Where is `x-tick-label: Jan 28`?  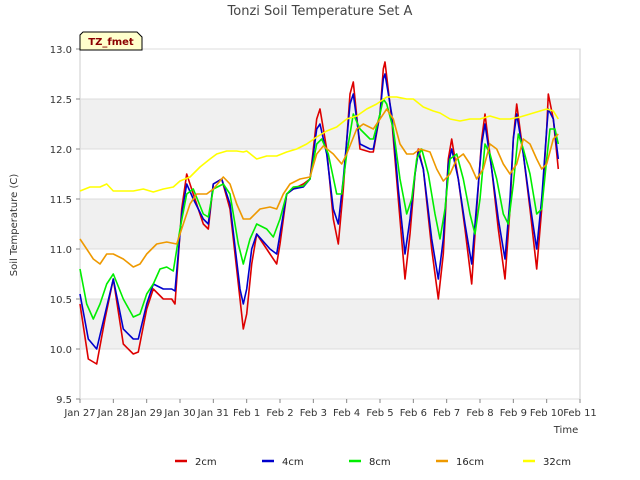
x-tick-label: Jan 28 is located at coordinates (113, 413).